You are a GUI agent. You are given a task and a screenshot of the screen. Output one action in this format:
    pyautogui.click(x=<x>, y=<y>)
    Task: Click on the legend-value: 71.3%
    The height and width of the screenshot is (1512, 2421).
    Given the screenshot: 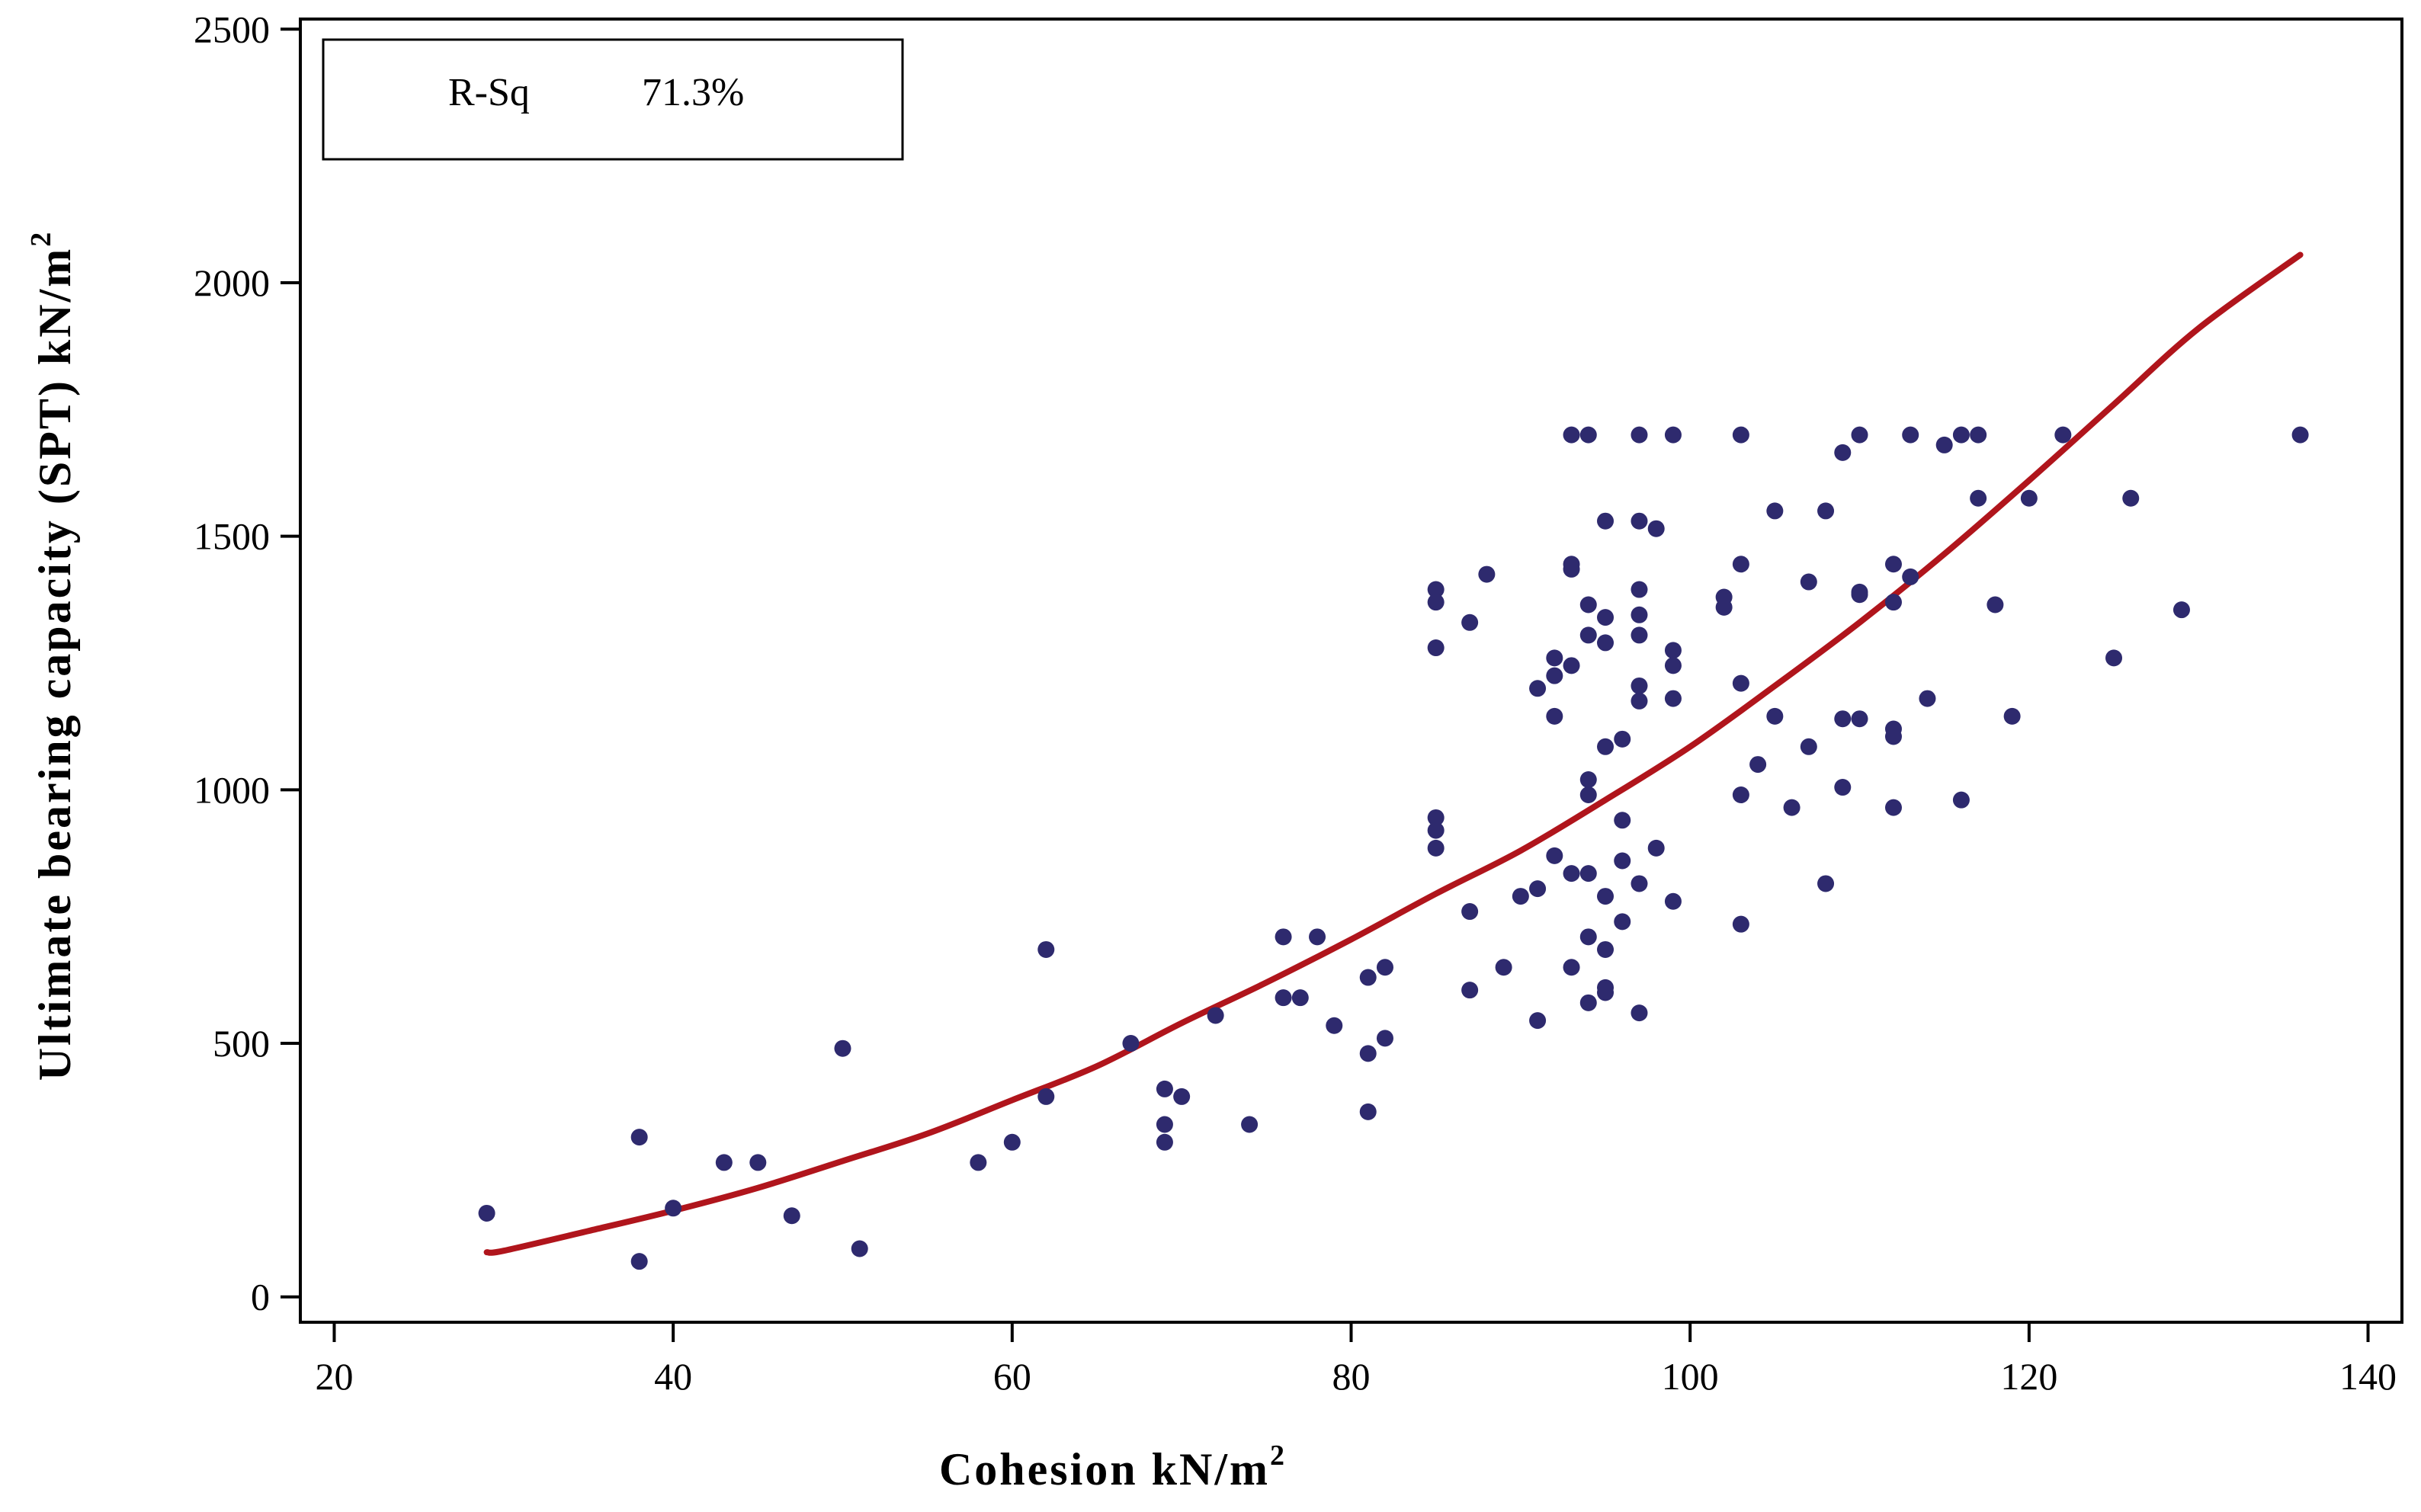 What is the action you would take?
    pyautogui.click(x=693, y=92)
    